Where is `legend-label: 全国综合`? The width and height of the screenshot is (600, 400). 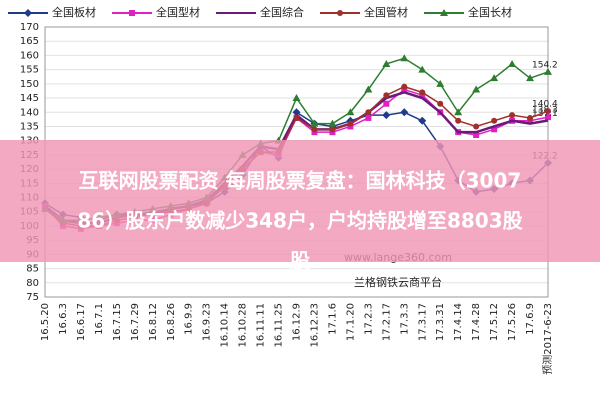
legend-label: 全国综合 is located at coordinates (282, 12).